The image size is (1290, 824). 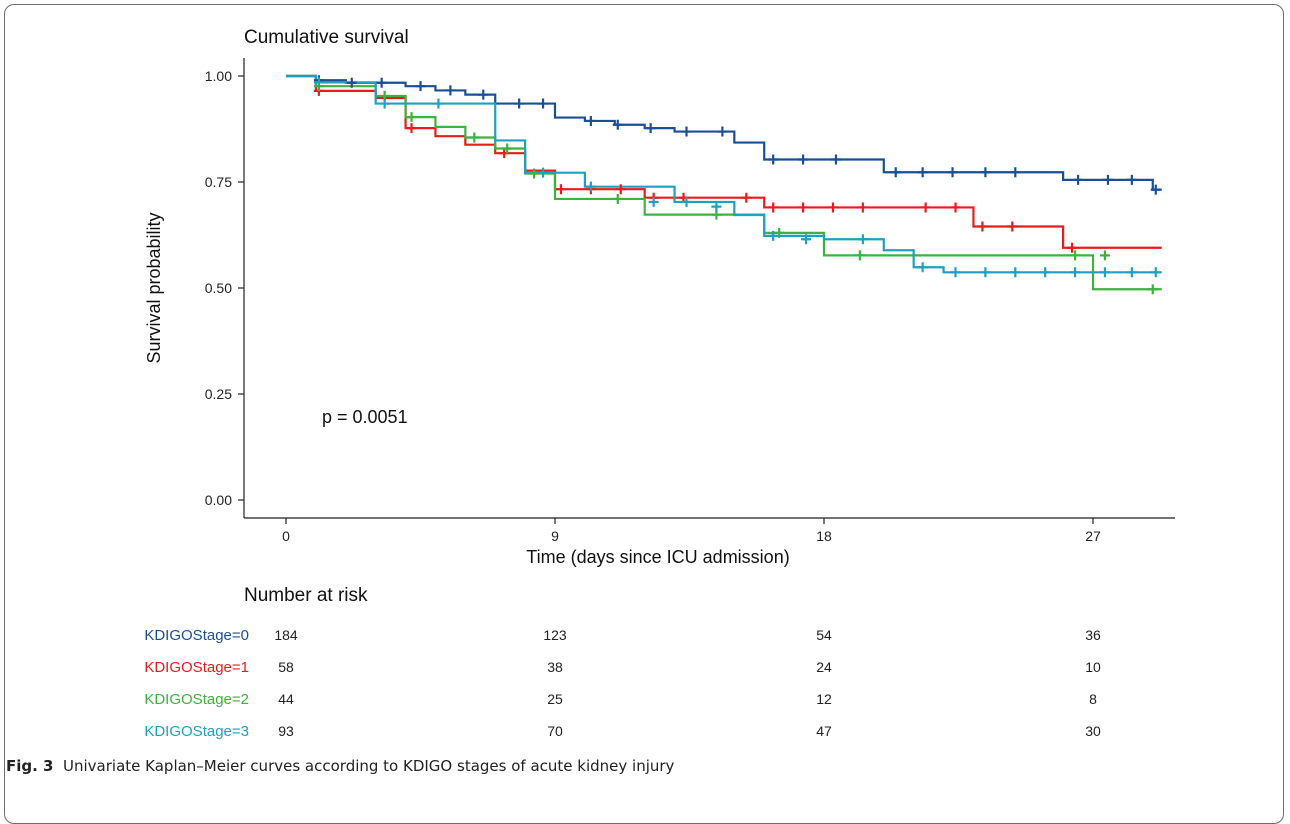 What do you see at coordinates (154, 287) in the screenshot?
I see `y-axis-label: Survival probability` at bounding box center [154, 287].